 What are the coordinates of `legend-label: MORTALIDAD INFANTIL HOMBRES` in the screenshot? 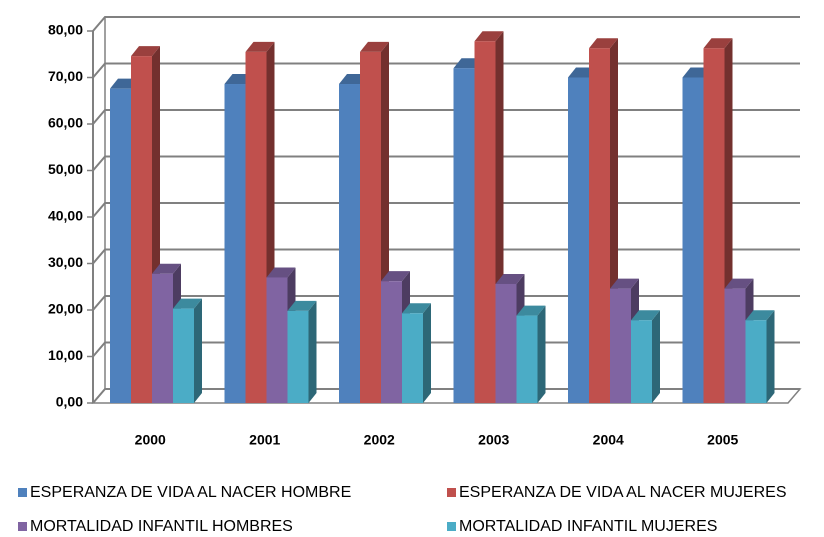 It's located at (161, 526).